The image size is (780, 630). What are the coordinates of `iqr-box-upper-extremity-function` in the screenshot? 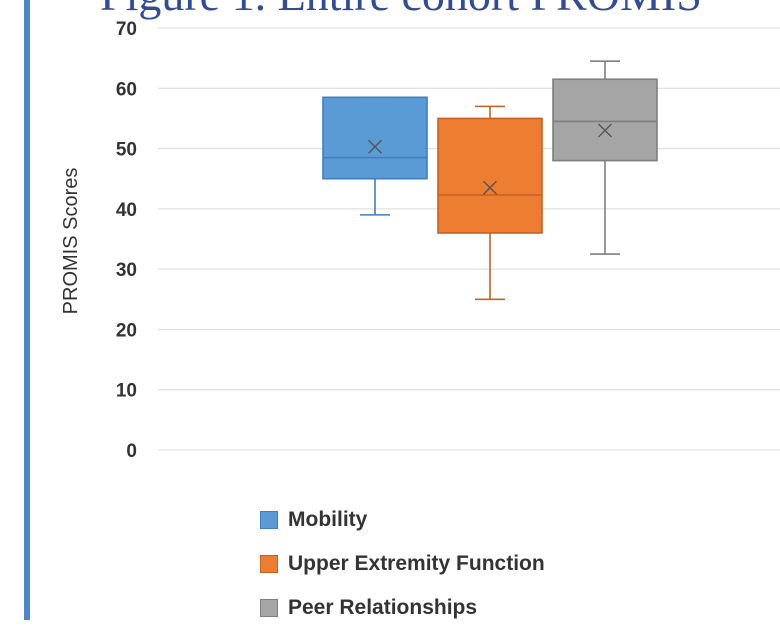 It's located at (490, 175).